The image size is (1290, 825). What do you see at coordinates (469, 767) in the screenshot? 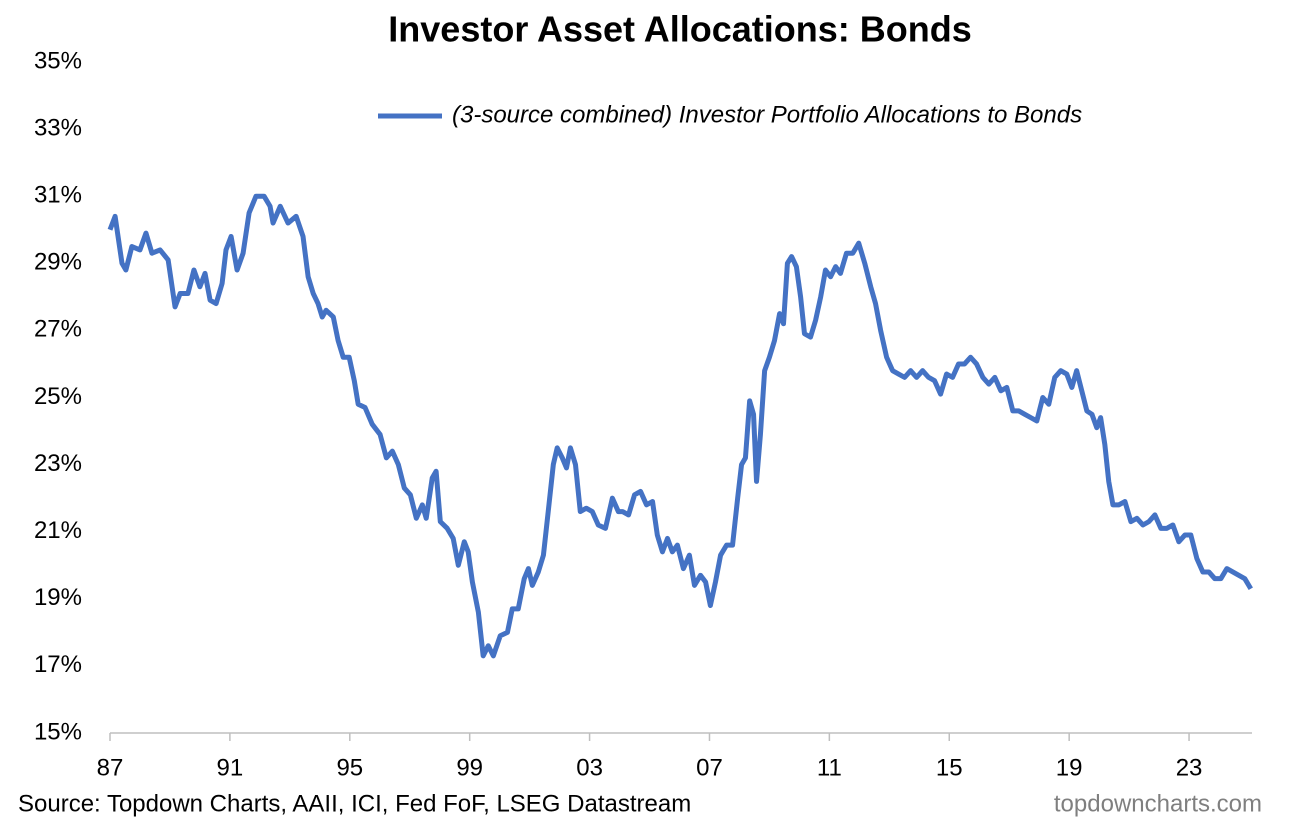
I see `x-tick-label: 99` at bounding box center [469, 767].